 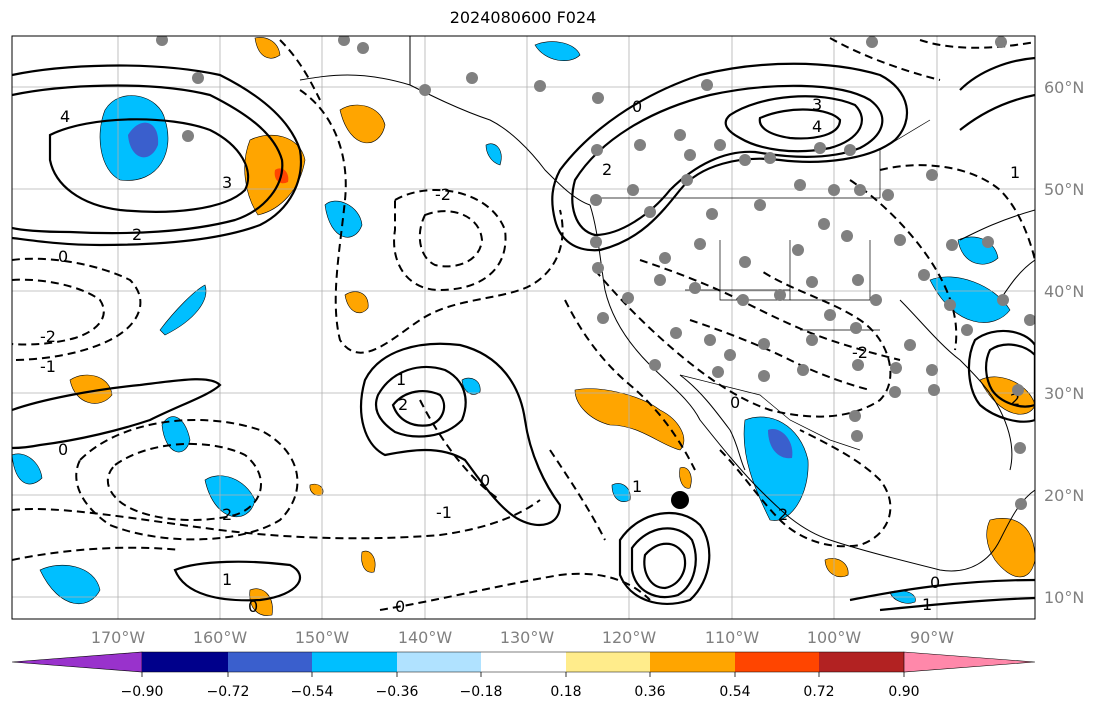 I want to click on colorbar-tick-label: 0.72, so click(x=818, y=692).